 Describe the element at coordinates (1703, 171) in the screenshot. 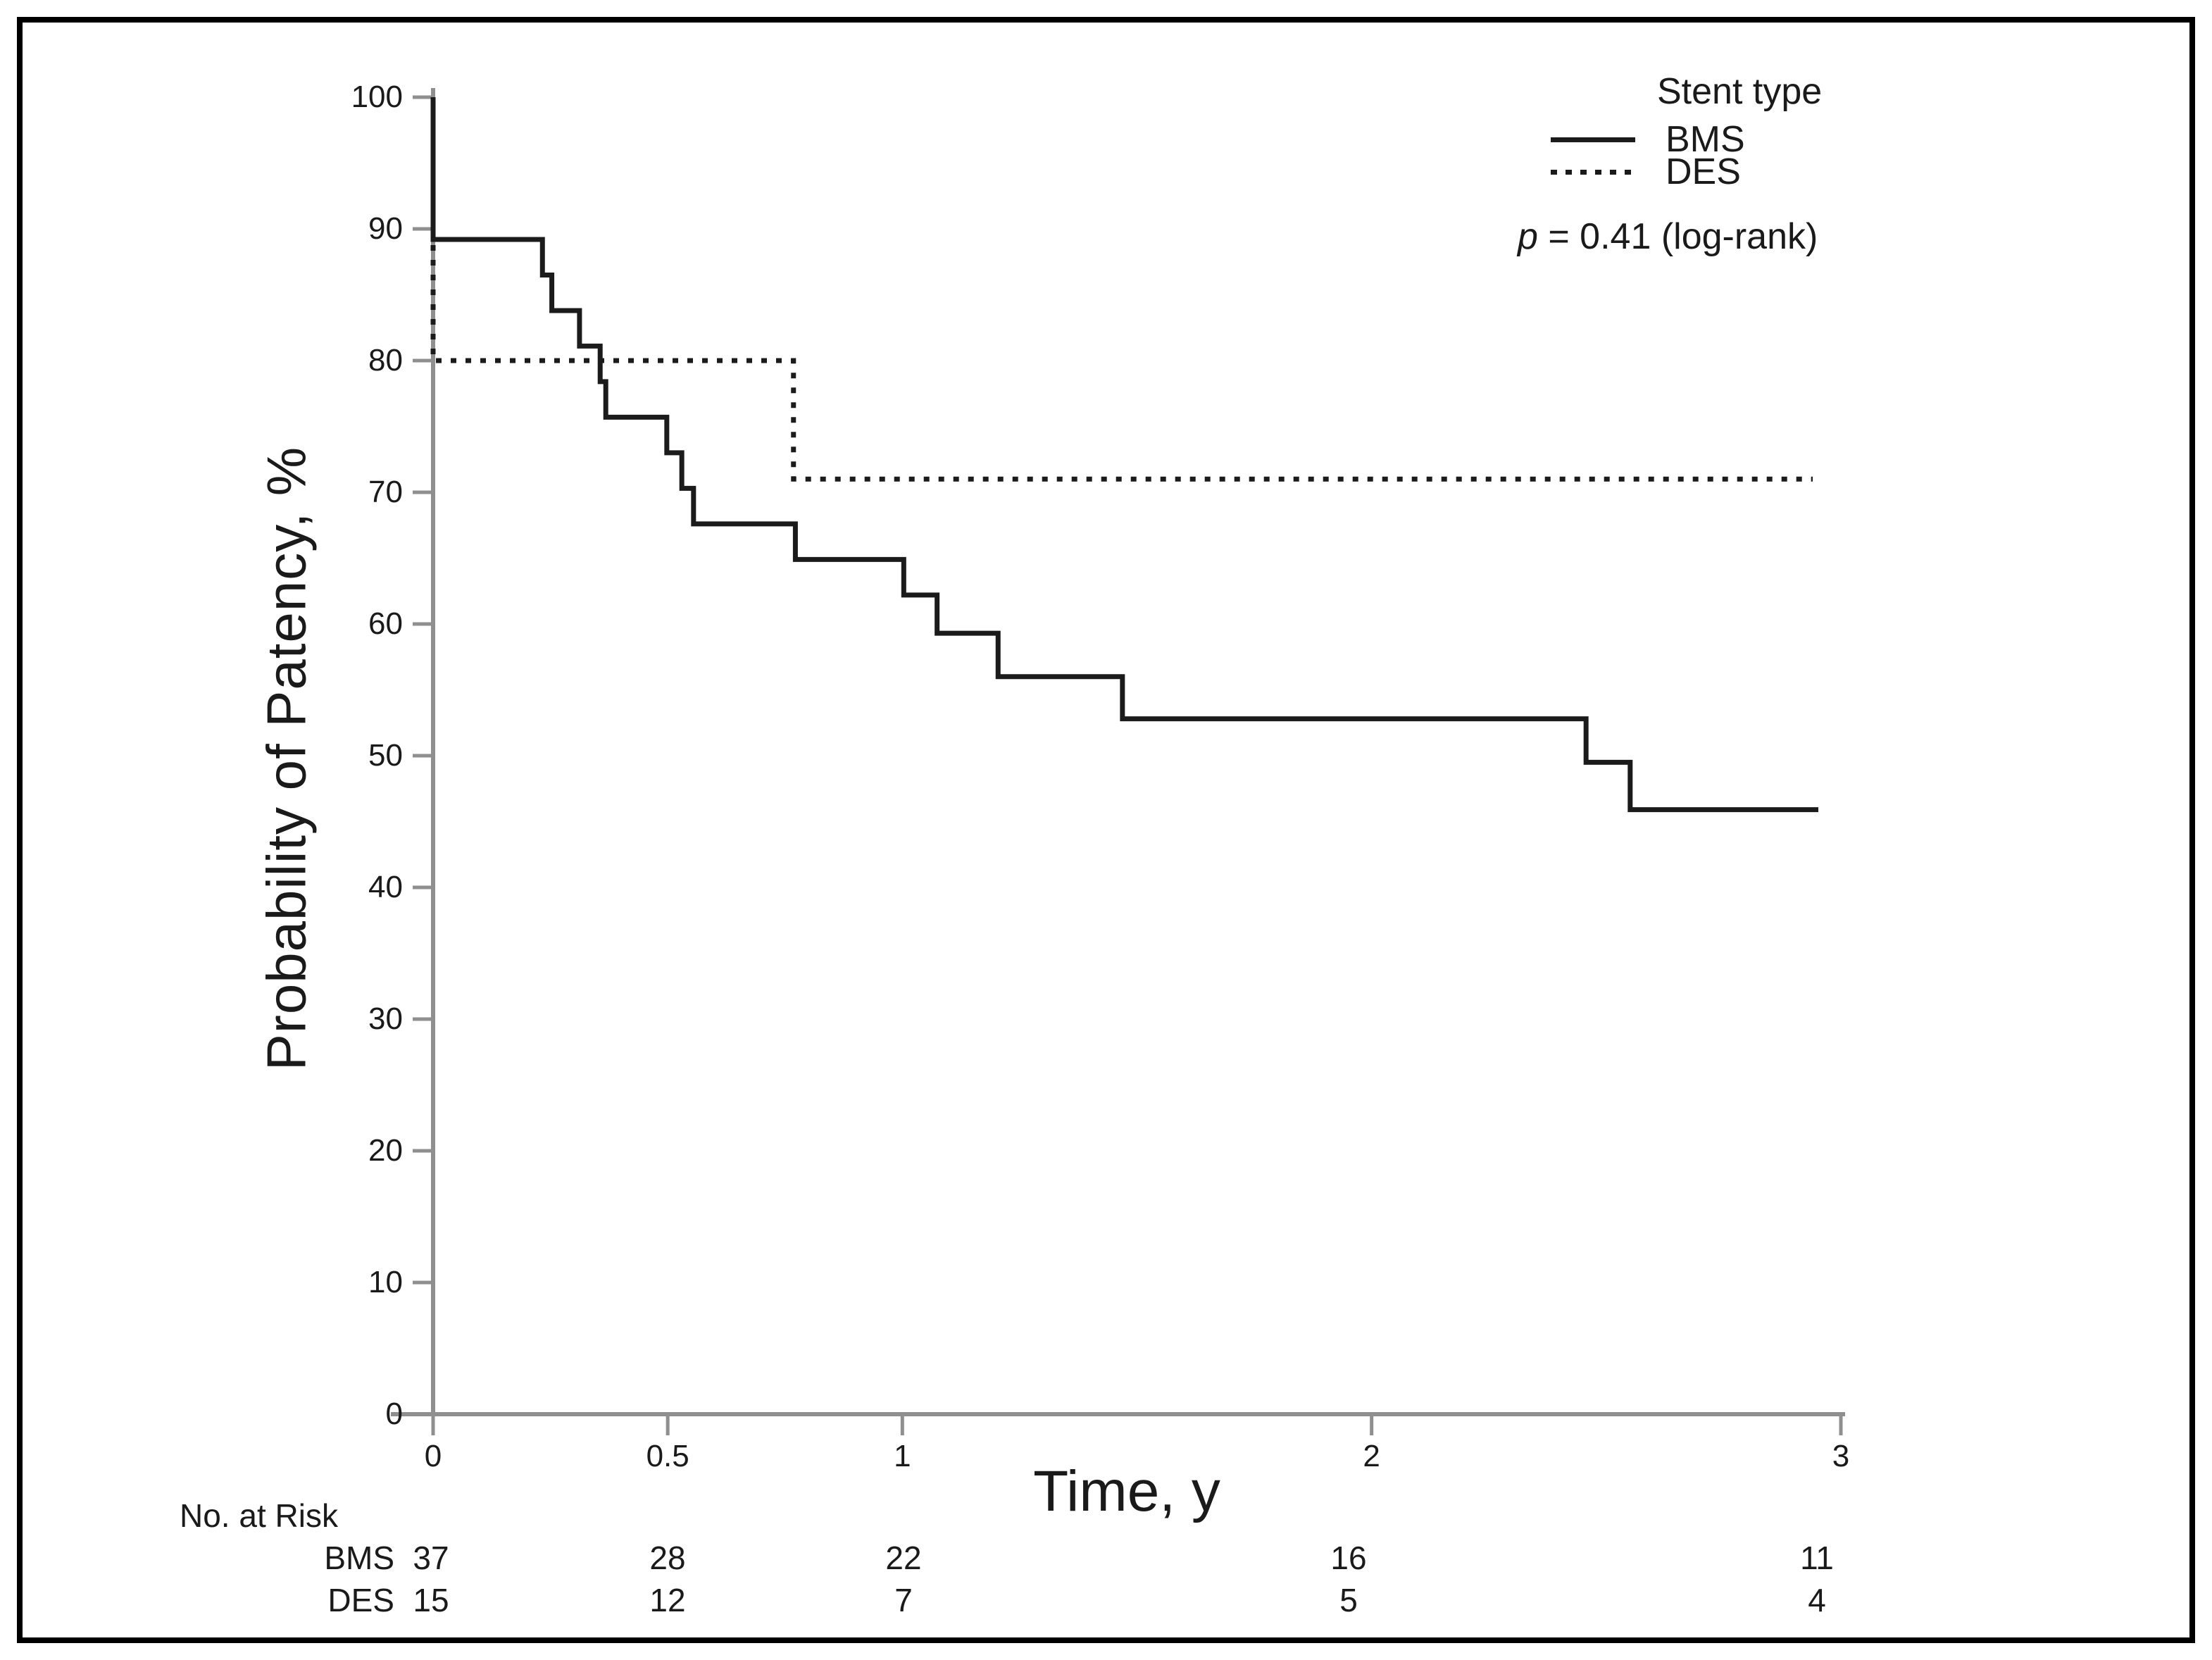

I see `legend-item-label: DES` at that location.